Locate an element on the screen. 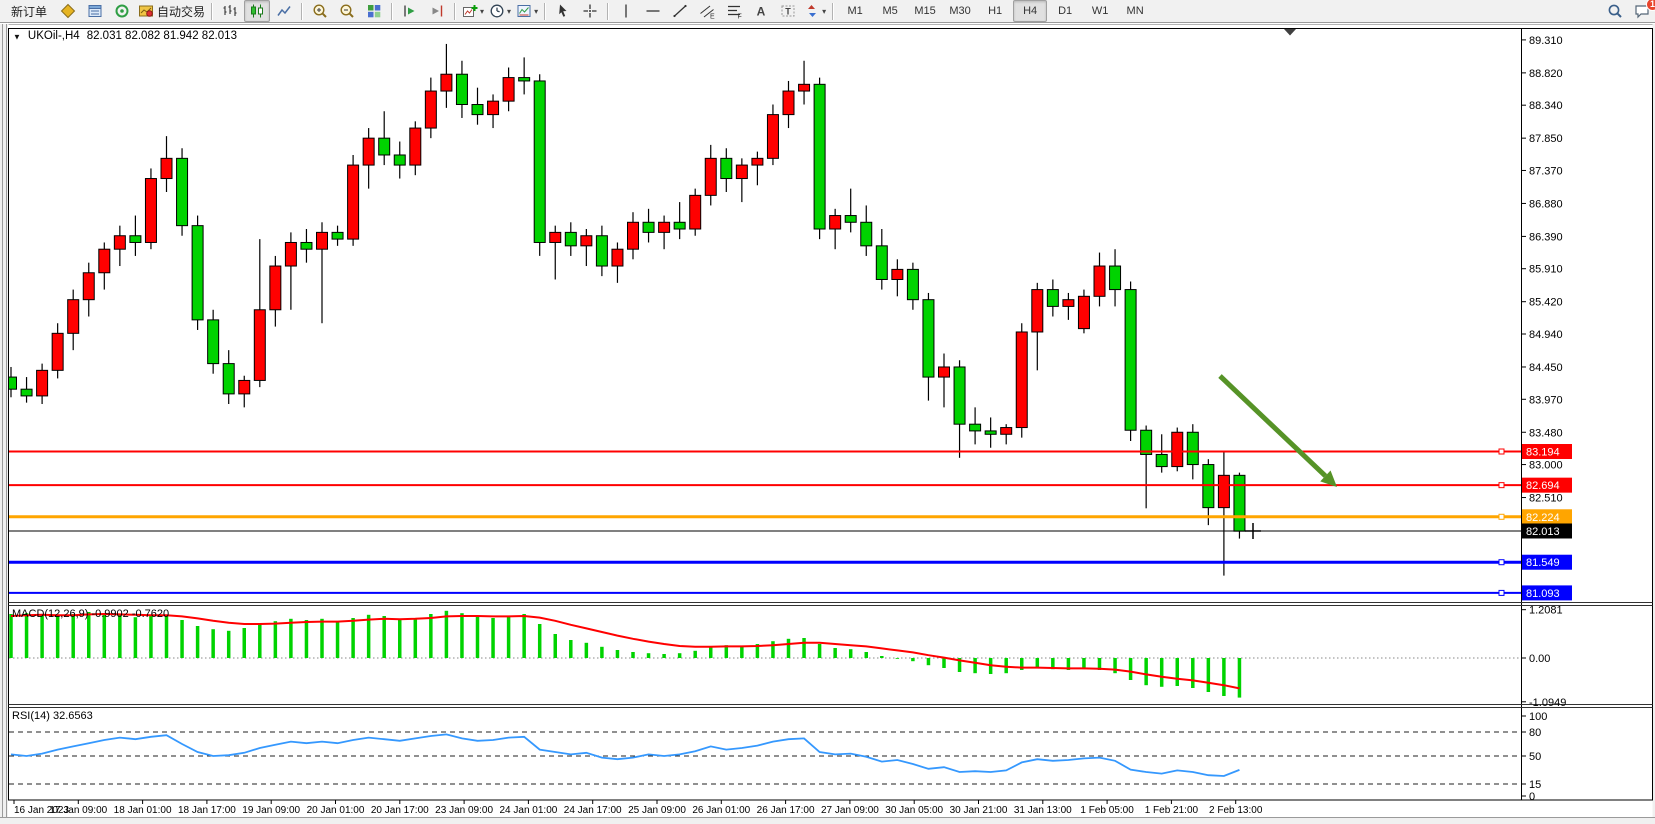 The width and height of the screenshot is (1655, 824). zoom-out-button is located at coordinates (347, 11).